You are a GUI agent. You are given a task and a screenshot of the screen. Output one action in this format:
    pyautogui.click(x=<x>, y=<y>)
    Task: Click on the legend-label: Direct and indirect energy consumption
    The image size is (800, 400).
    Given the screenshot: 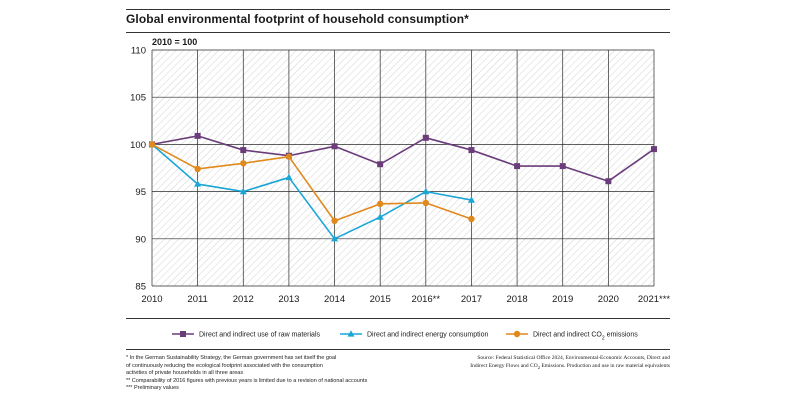 What is the action you would take?
    pyautogui.click(x=428, y=335)
    